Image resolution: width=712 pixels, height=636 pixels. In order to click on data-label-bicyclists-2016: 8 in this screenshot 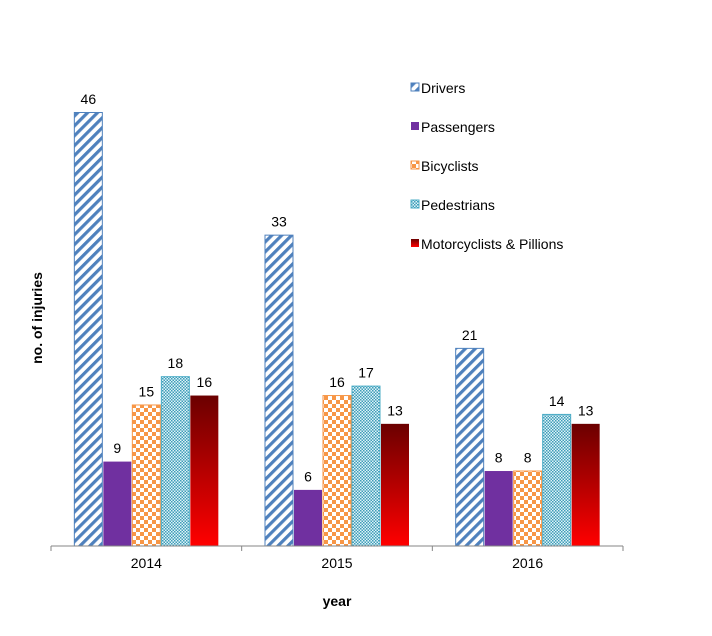, I will do `click(528, 458)`.